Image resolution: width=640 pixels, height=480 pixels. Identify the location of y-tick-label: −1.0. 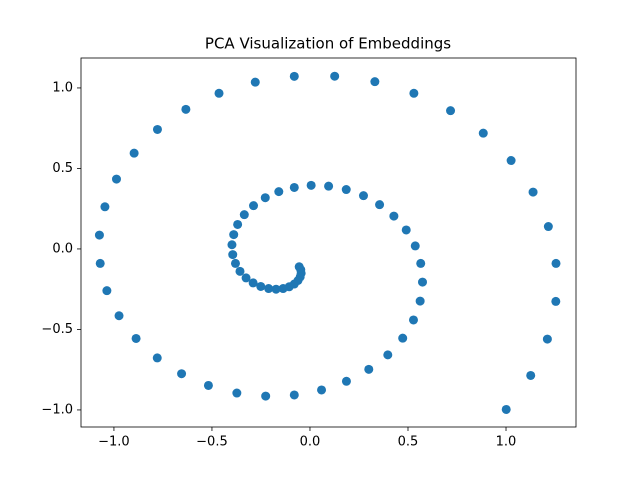
(57, 409).